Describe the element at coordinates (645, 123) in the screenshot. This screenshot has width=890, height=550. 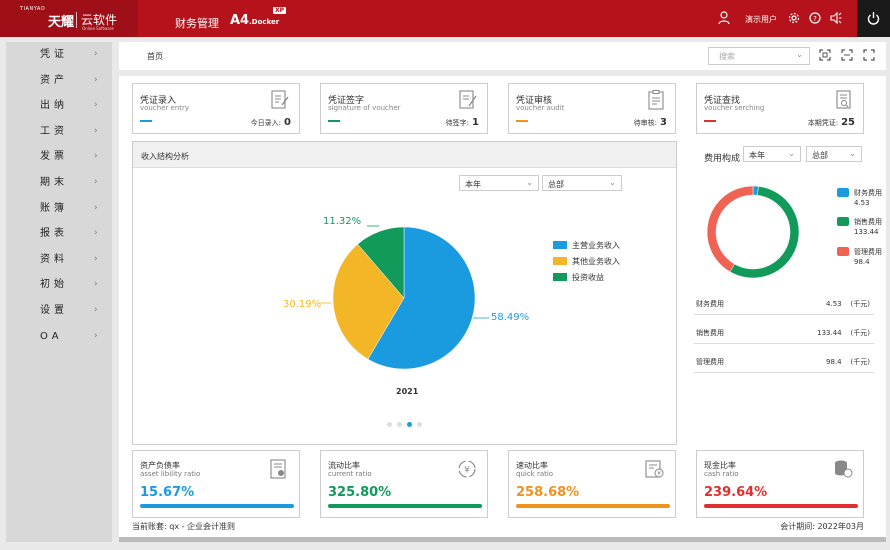
I see `count-label: 待审核:` at that location.